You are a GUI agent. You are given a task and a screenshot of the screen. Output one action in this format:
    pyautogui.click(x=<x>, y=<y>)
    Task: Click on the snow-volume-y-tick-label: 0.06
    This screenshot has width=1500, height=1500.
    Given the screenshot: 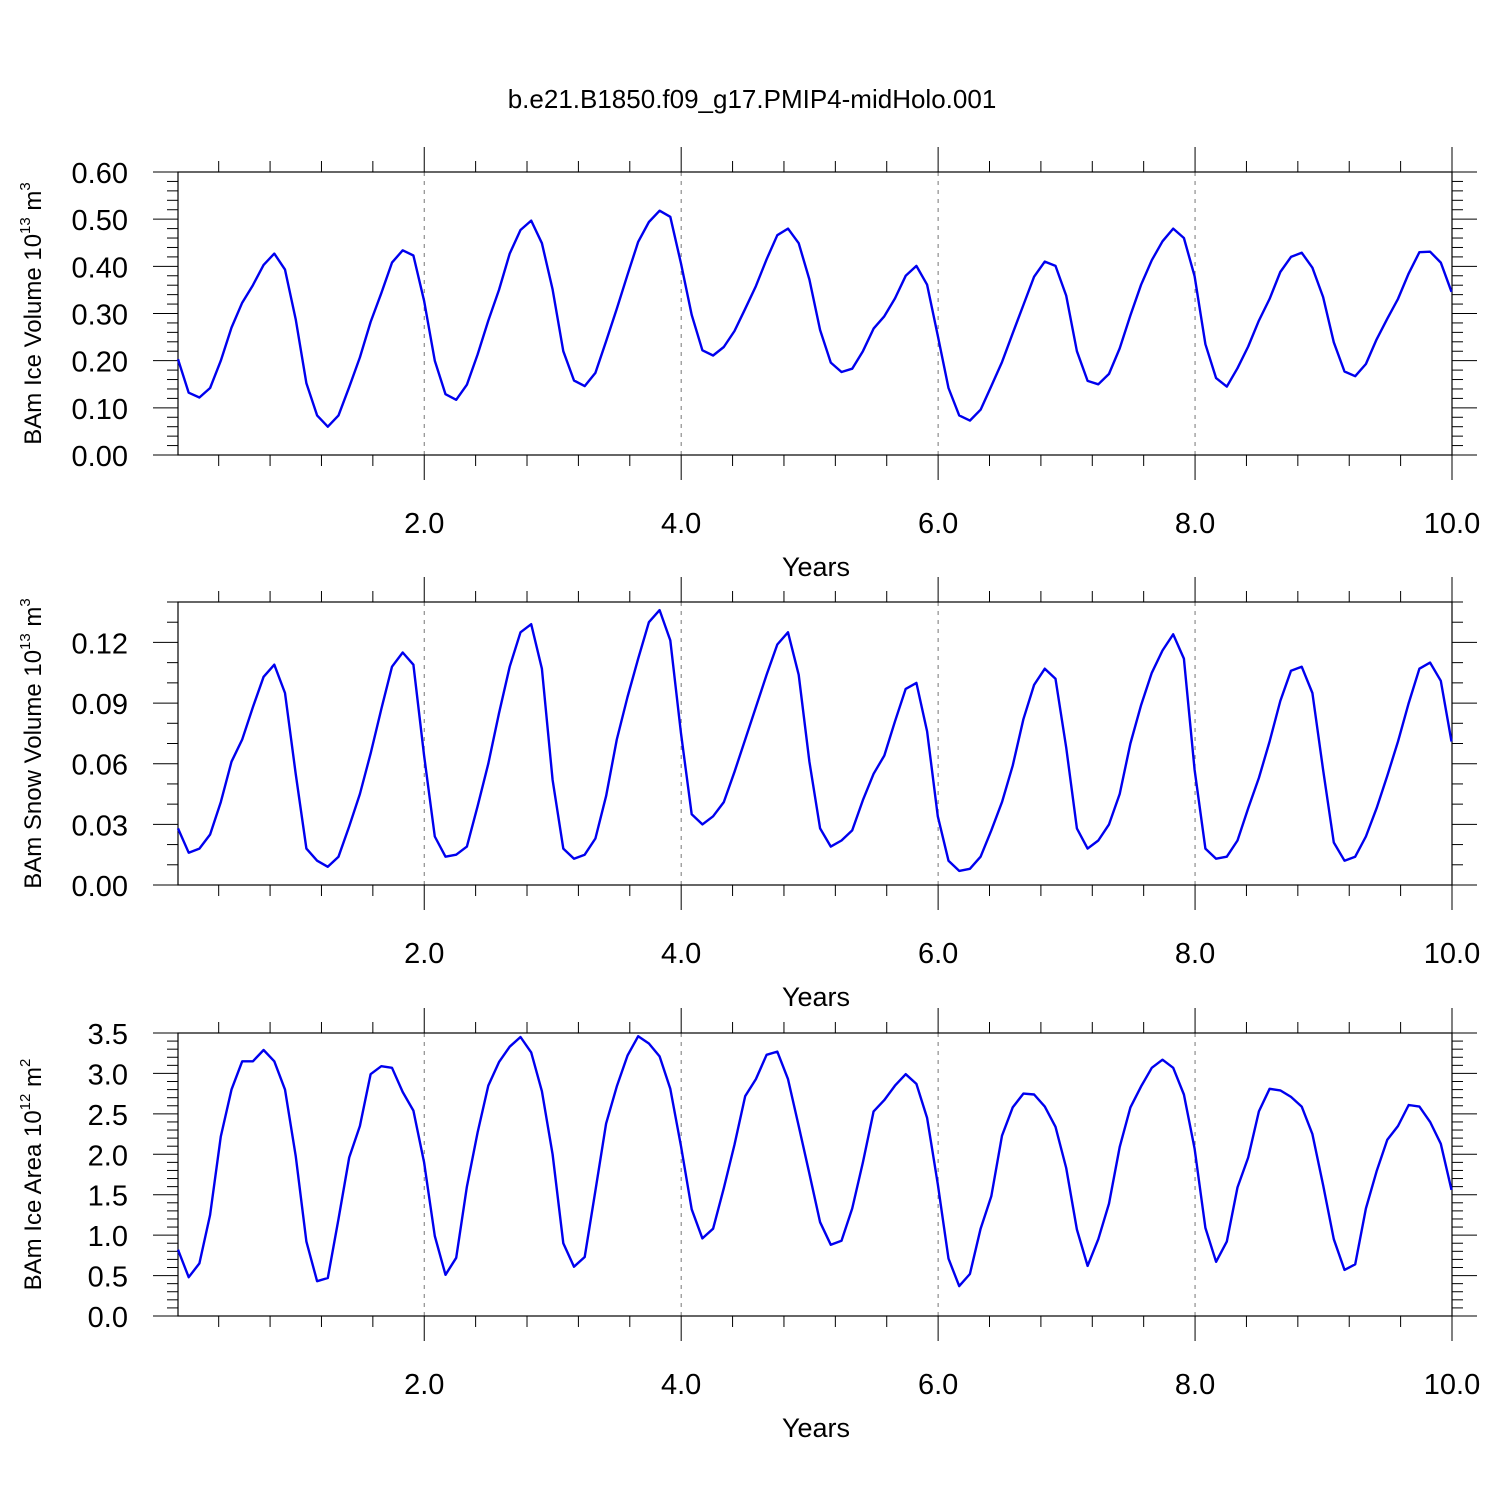 What is the action you would take?
    pyautogui.click(x=100, y=766)
    